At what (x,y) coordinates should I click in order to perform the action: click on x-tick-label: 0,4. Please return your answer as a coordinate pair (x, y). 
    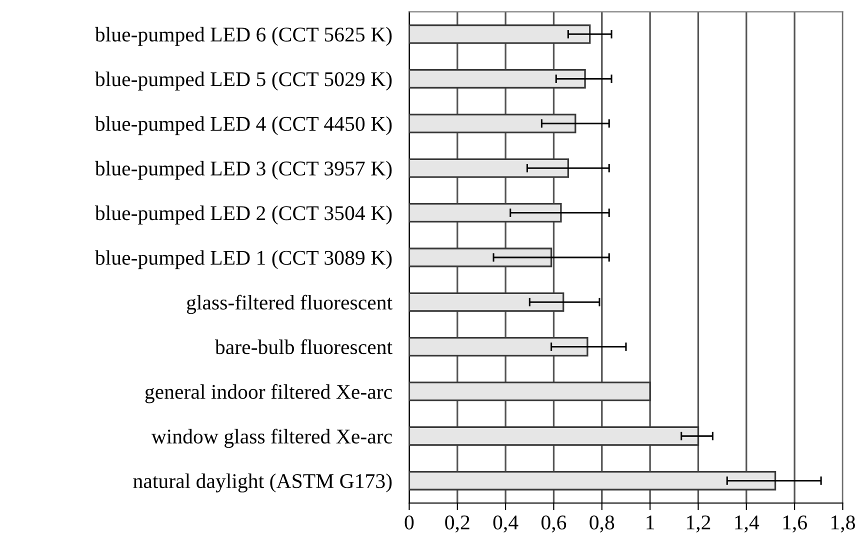
    Looking at the image, I should click on (505, 523).